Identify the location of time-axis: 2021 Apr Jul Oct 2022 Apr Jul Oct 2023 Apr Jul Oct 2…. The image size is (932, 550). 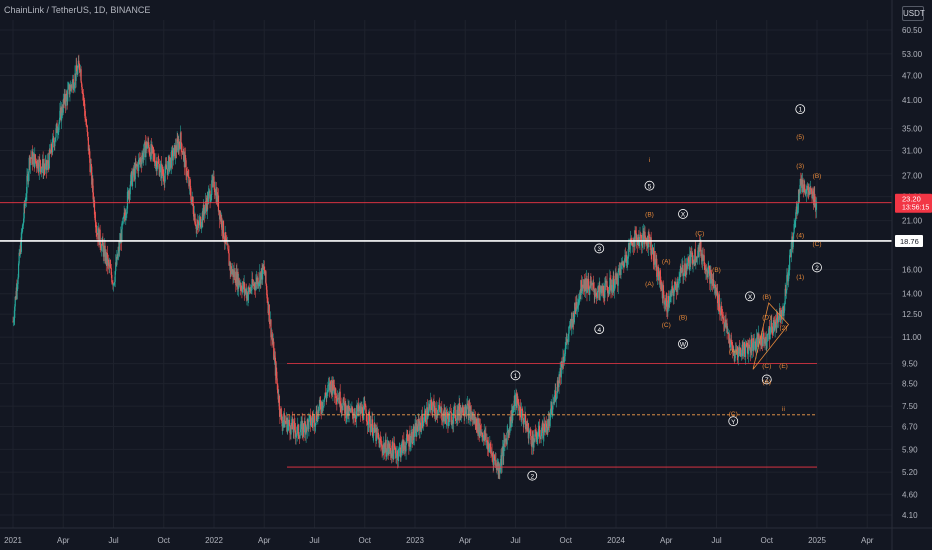
(466, 536).